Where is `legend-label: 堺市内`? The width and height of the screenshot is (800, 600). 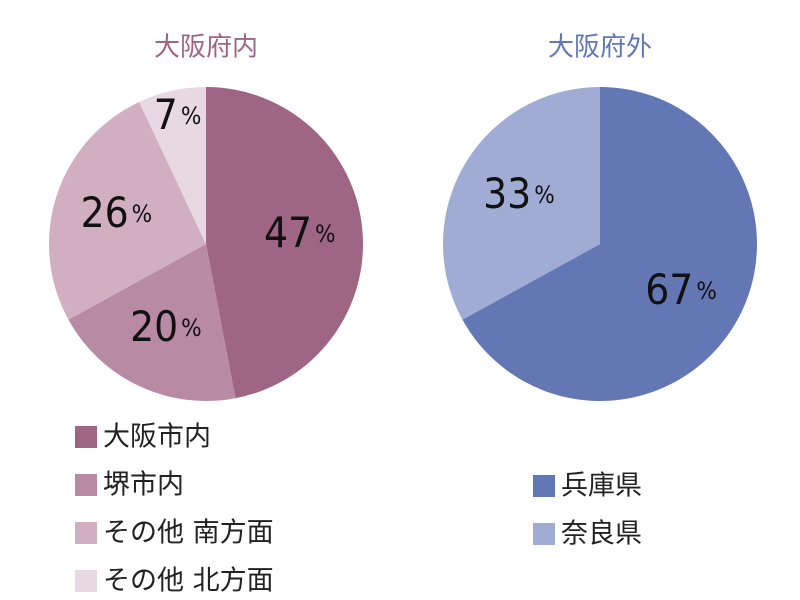
legend-label: 堺市内 is located at coordinates (143, 485).